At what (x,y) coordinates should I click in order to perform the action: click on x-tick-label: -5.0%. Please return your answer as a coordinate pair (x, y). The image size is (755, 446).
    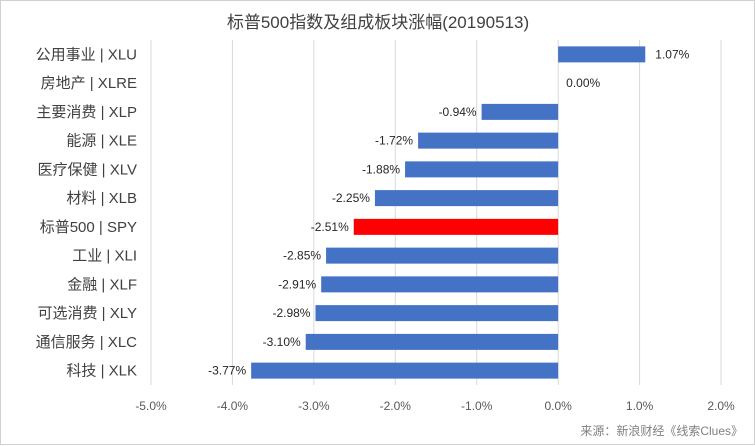
    Looking at the image, I should click on (151, 406).